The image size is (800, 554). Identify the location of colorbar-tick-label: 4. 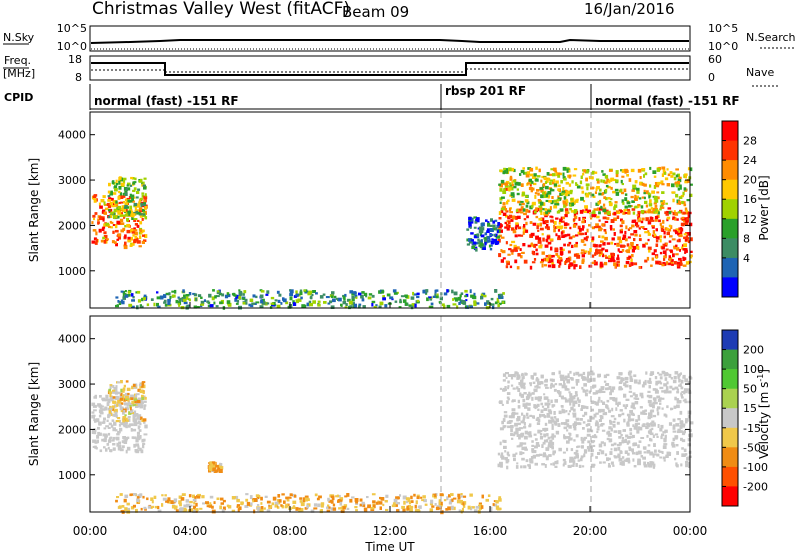
(746, 258).